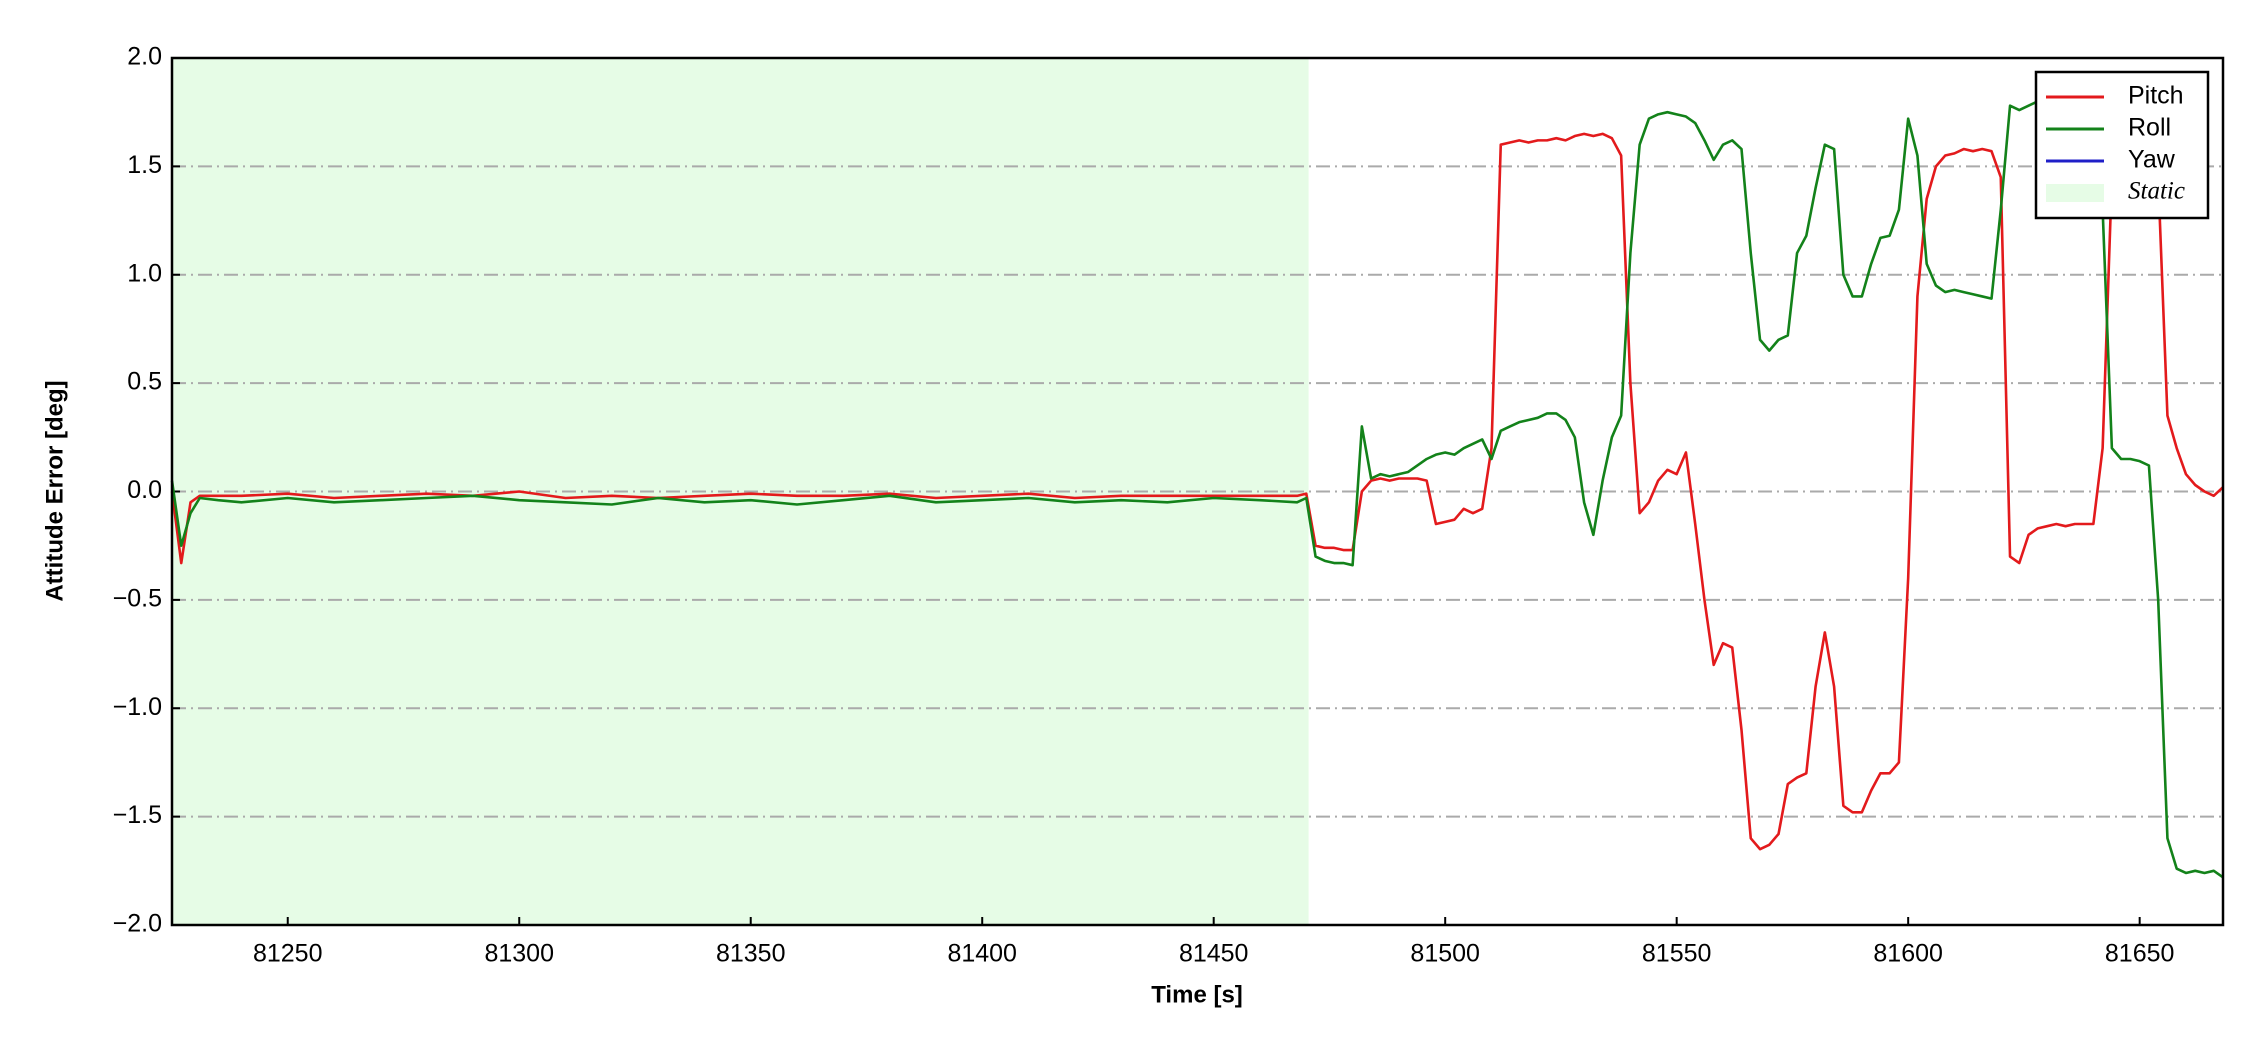 The height and width of the screenshot is (1050, 2250). I want to click on y-tick-label: −1.5, so click(137, 815).